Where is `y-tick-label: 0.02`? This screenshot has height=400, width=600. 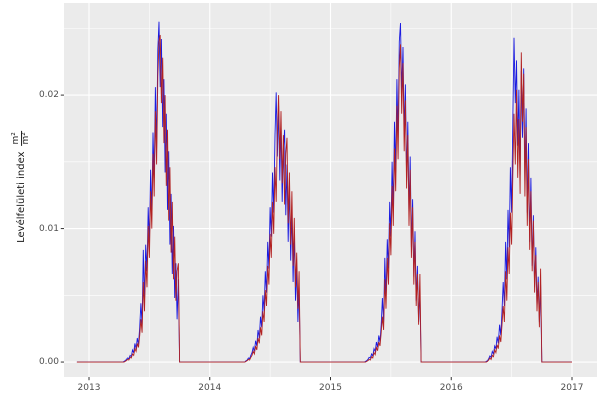 y-tick-label: 0.02 is located at coordinates (48, 95).